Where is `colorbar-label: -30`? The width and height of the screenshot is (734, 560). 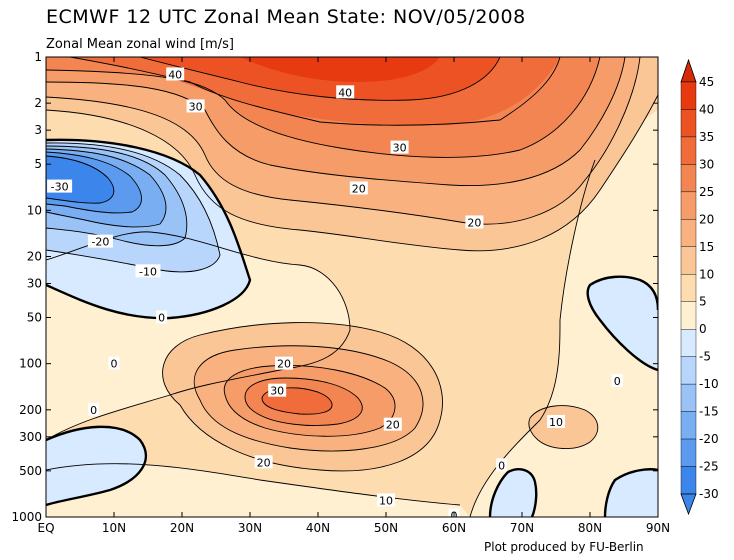 colorbar-label: -30 is located at coordinates (709, 494).